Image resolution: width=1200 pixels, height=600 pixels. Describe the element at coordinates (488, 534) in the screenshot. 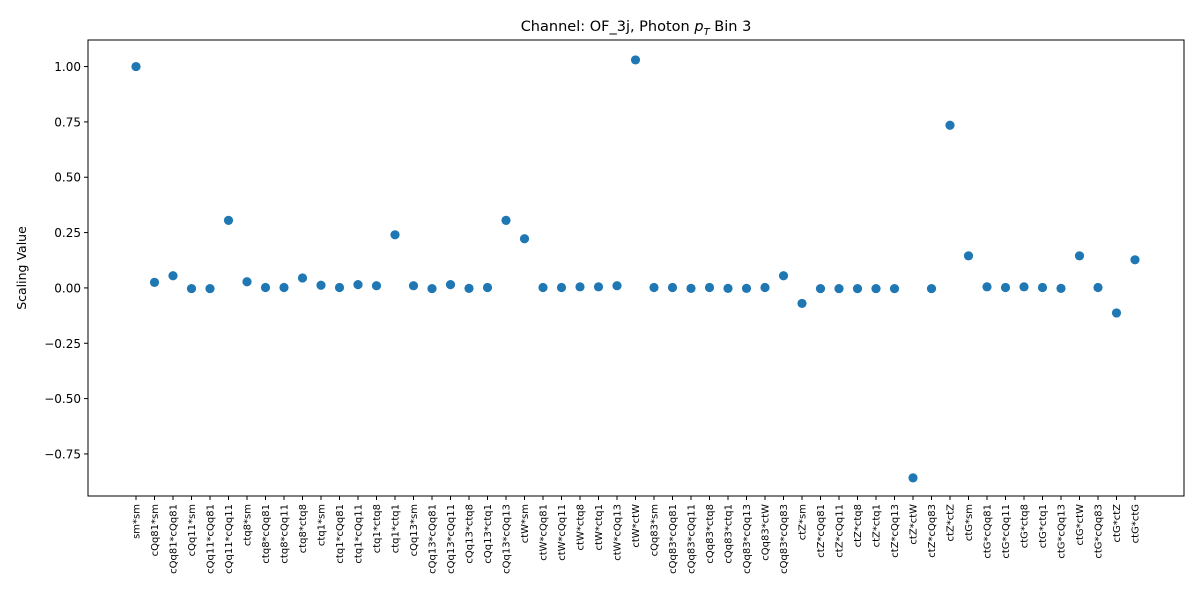

I see `x-tick-label: cQq13*ctq1` at that location.